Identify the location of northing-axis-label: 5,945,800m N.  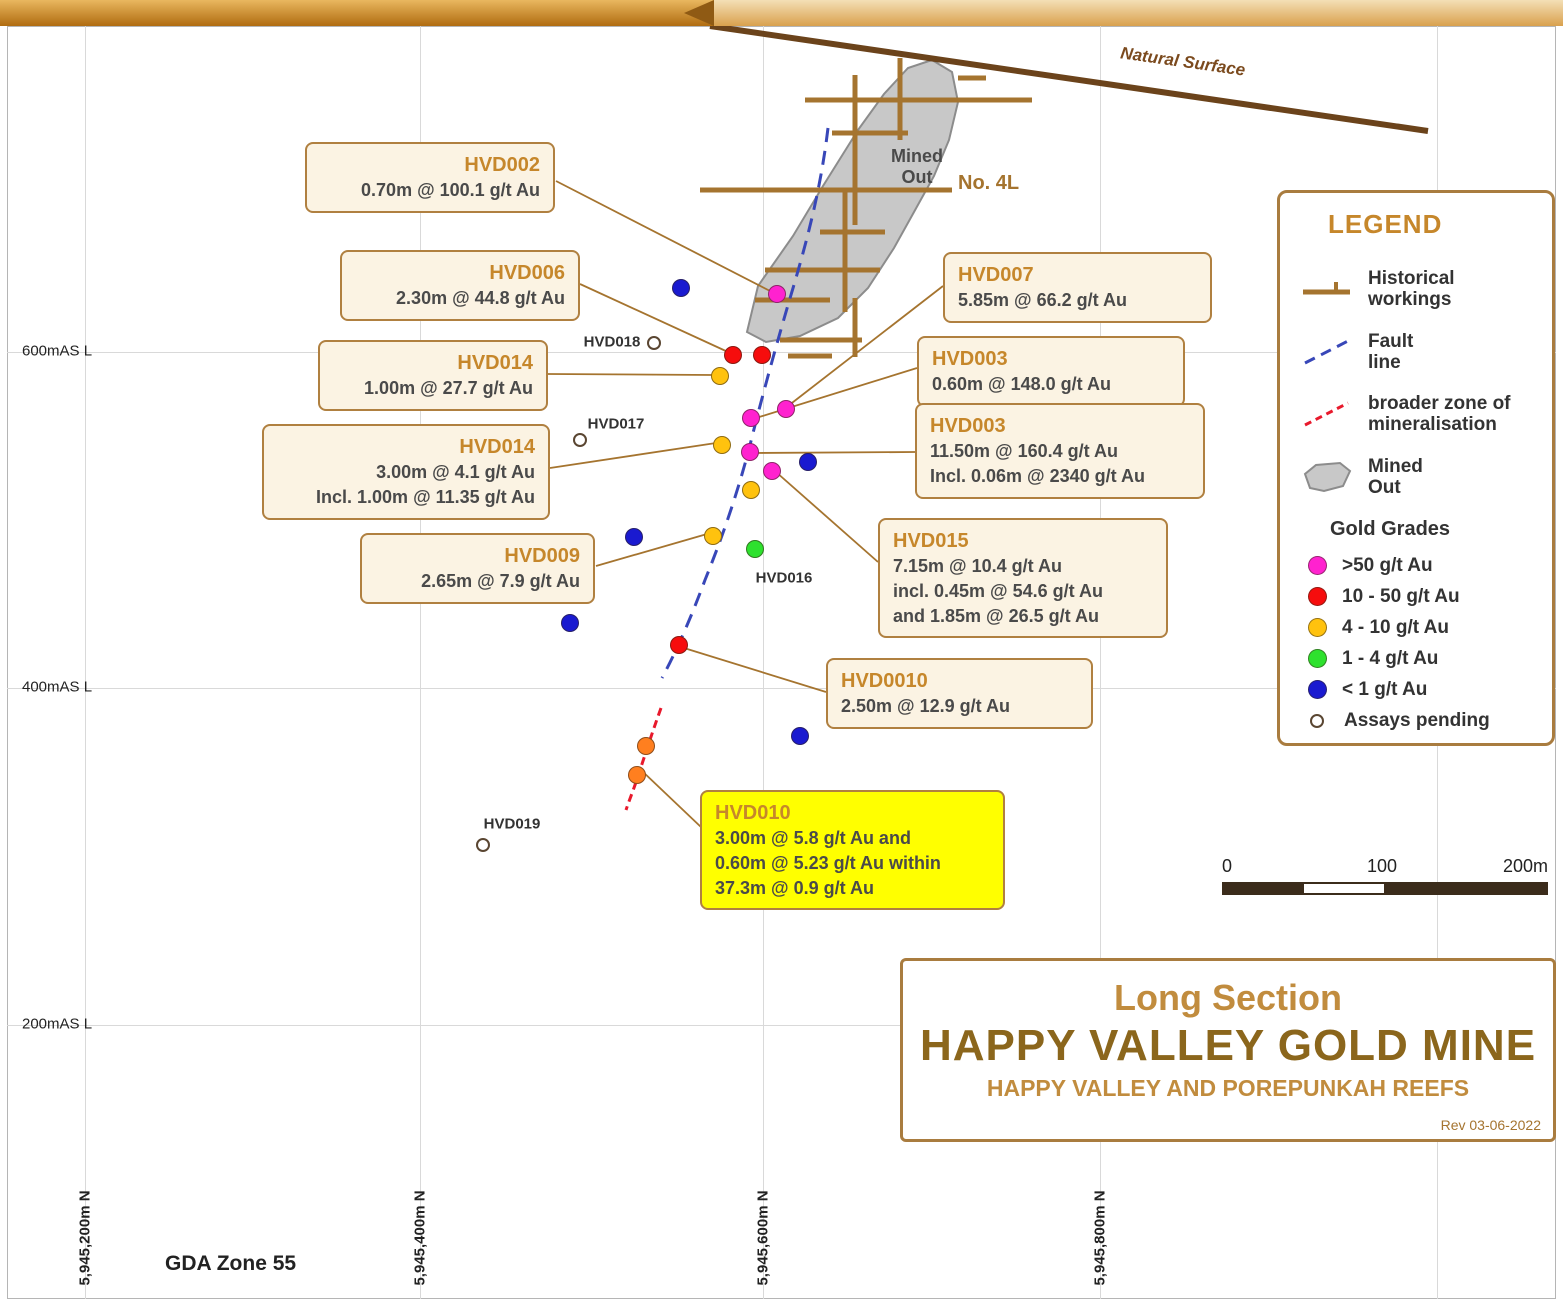
(1100, 1238).